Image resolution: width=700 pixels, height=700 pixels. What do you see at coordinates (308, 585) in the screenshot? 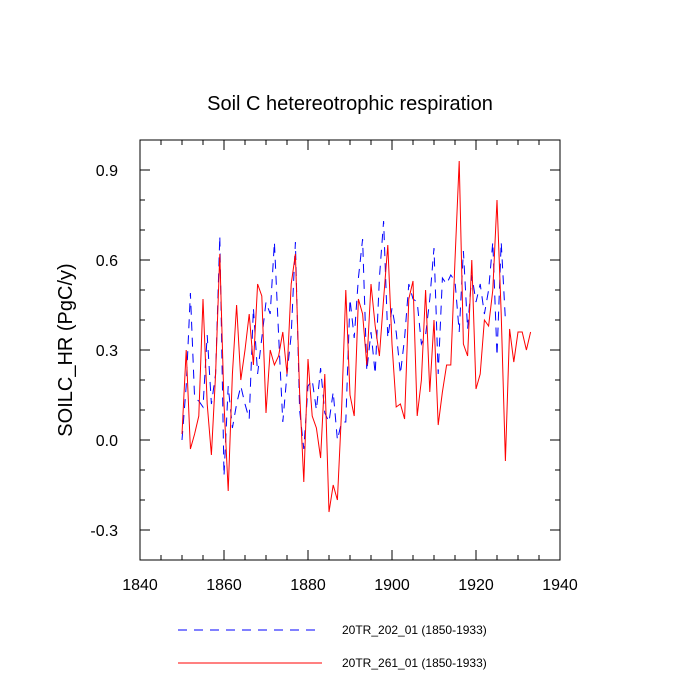
I see `x-tick-label: 1880` at bounding box center [308, 585].